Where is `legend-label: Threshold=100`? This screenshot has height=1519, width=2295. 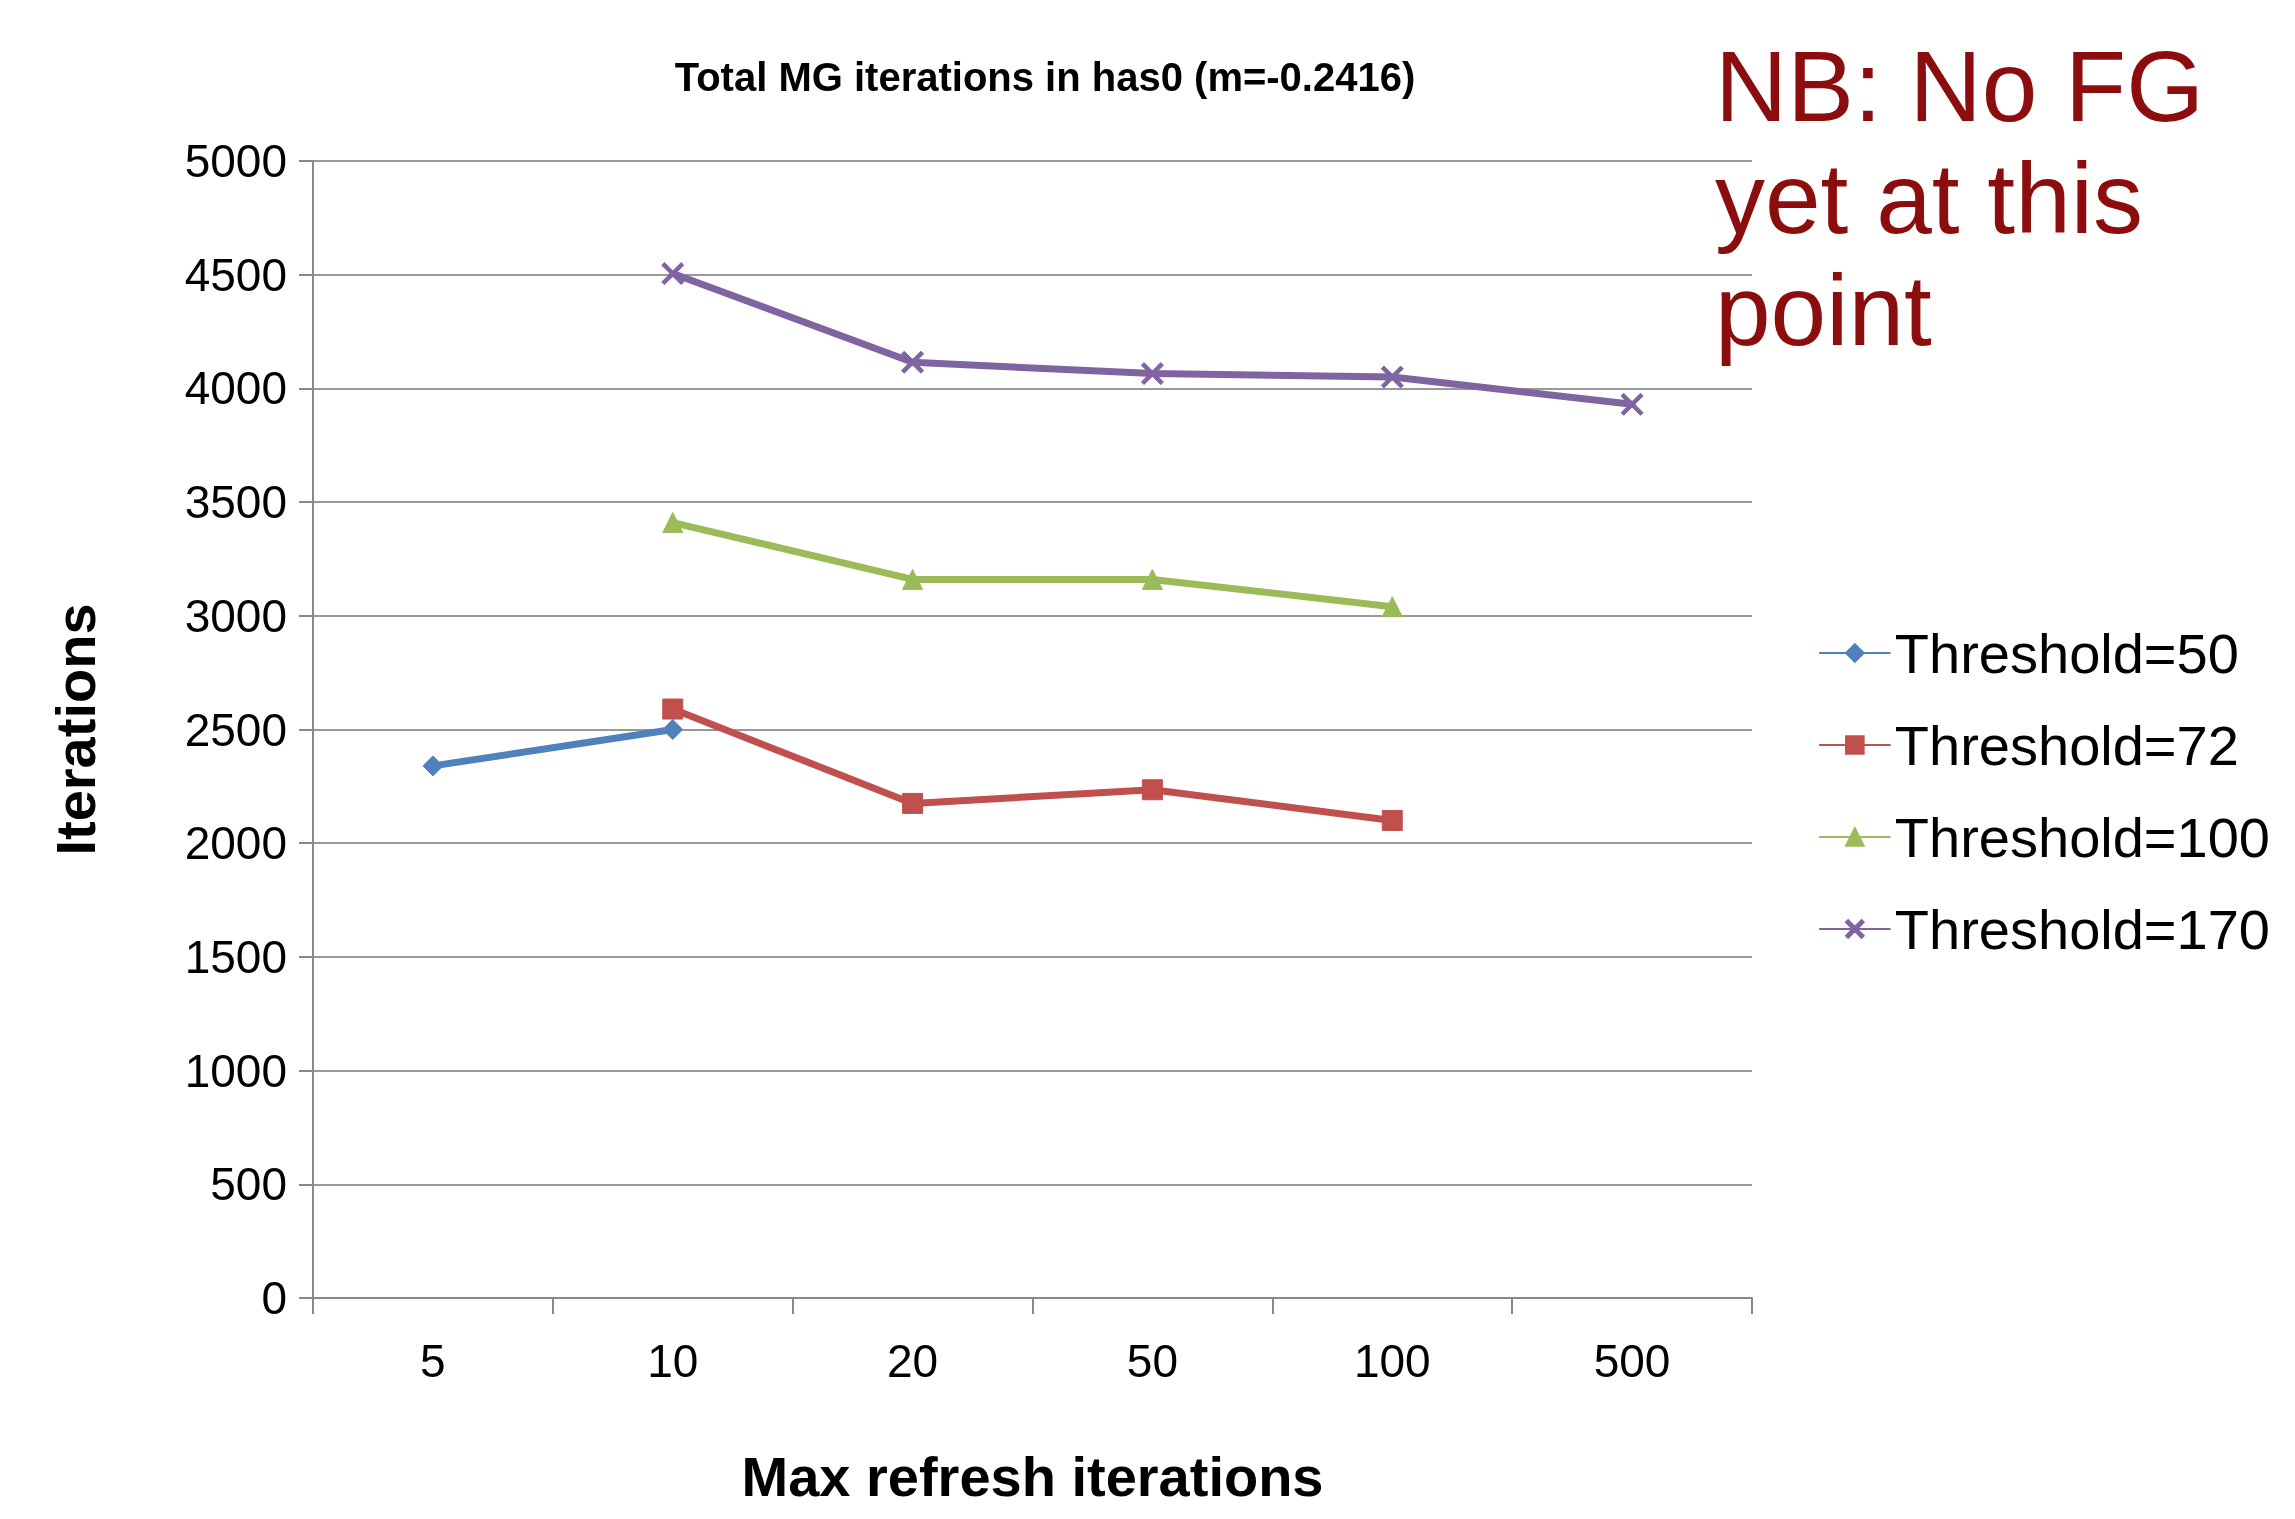 legend-label: Threshold=100 is located at coordinates (2082, 837).